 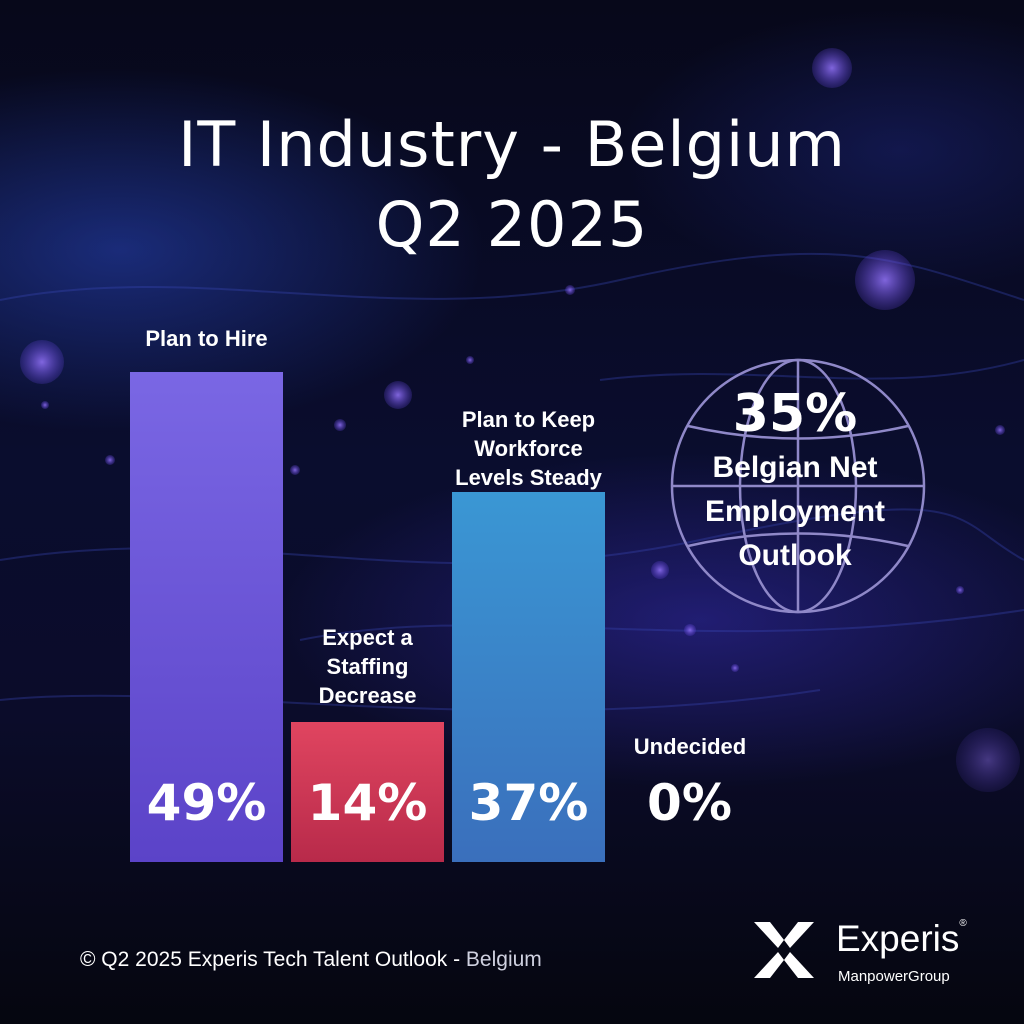 I want to click on footer-text: © Q2 2025 Experis Tech Talent Outlook, so click(x=264, y=959).